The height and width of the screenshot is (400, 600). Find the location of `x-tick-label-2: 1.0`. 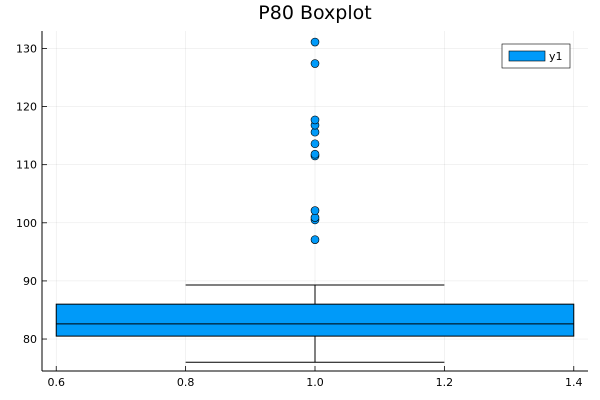

x-tick-label-2: 1.0 is located at coordinates (315, 382).